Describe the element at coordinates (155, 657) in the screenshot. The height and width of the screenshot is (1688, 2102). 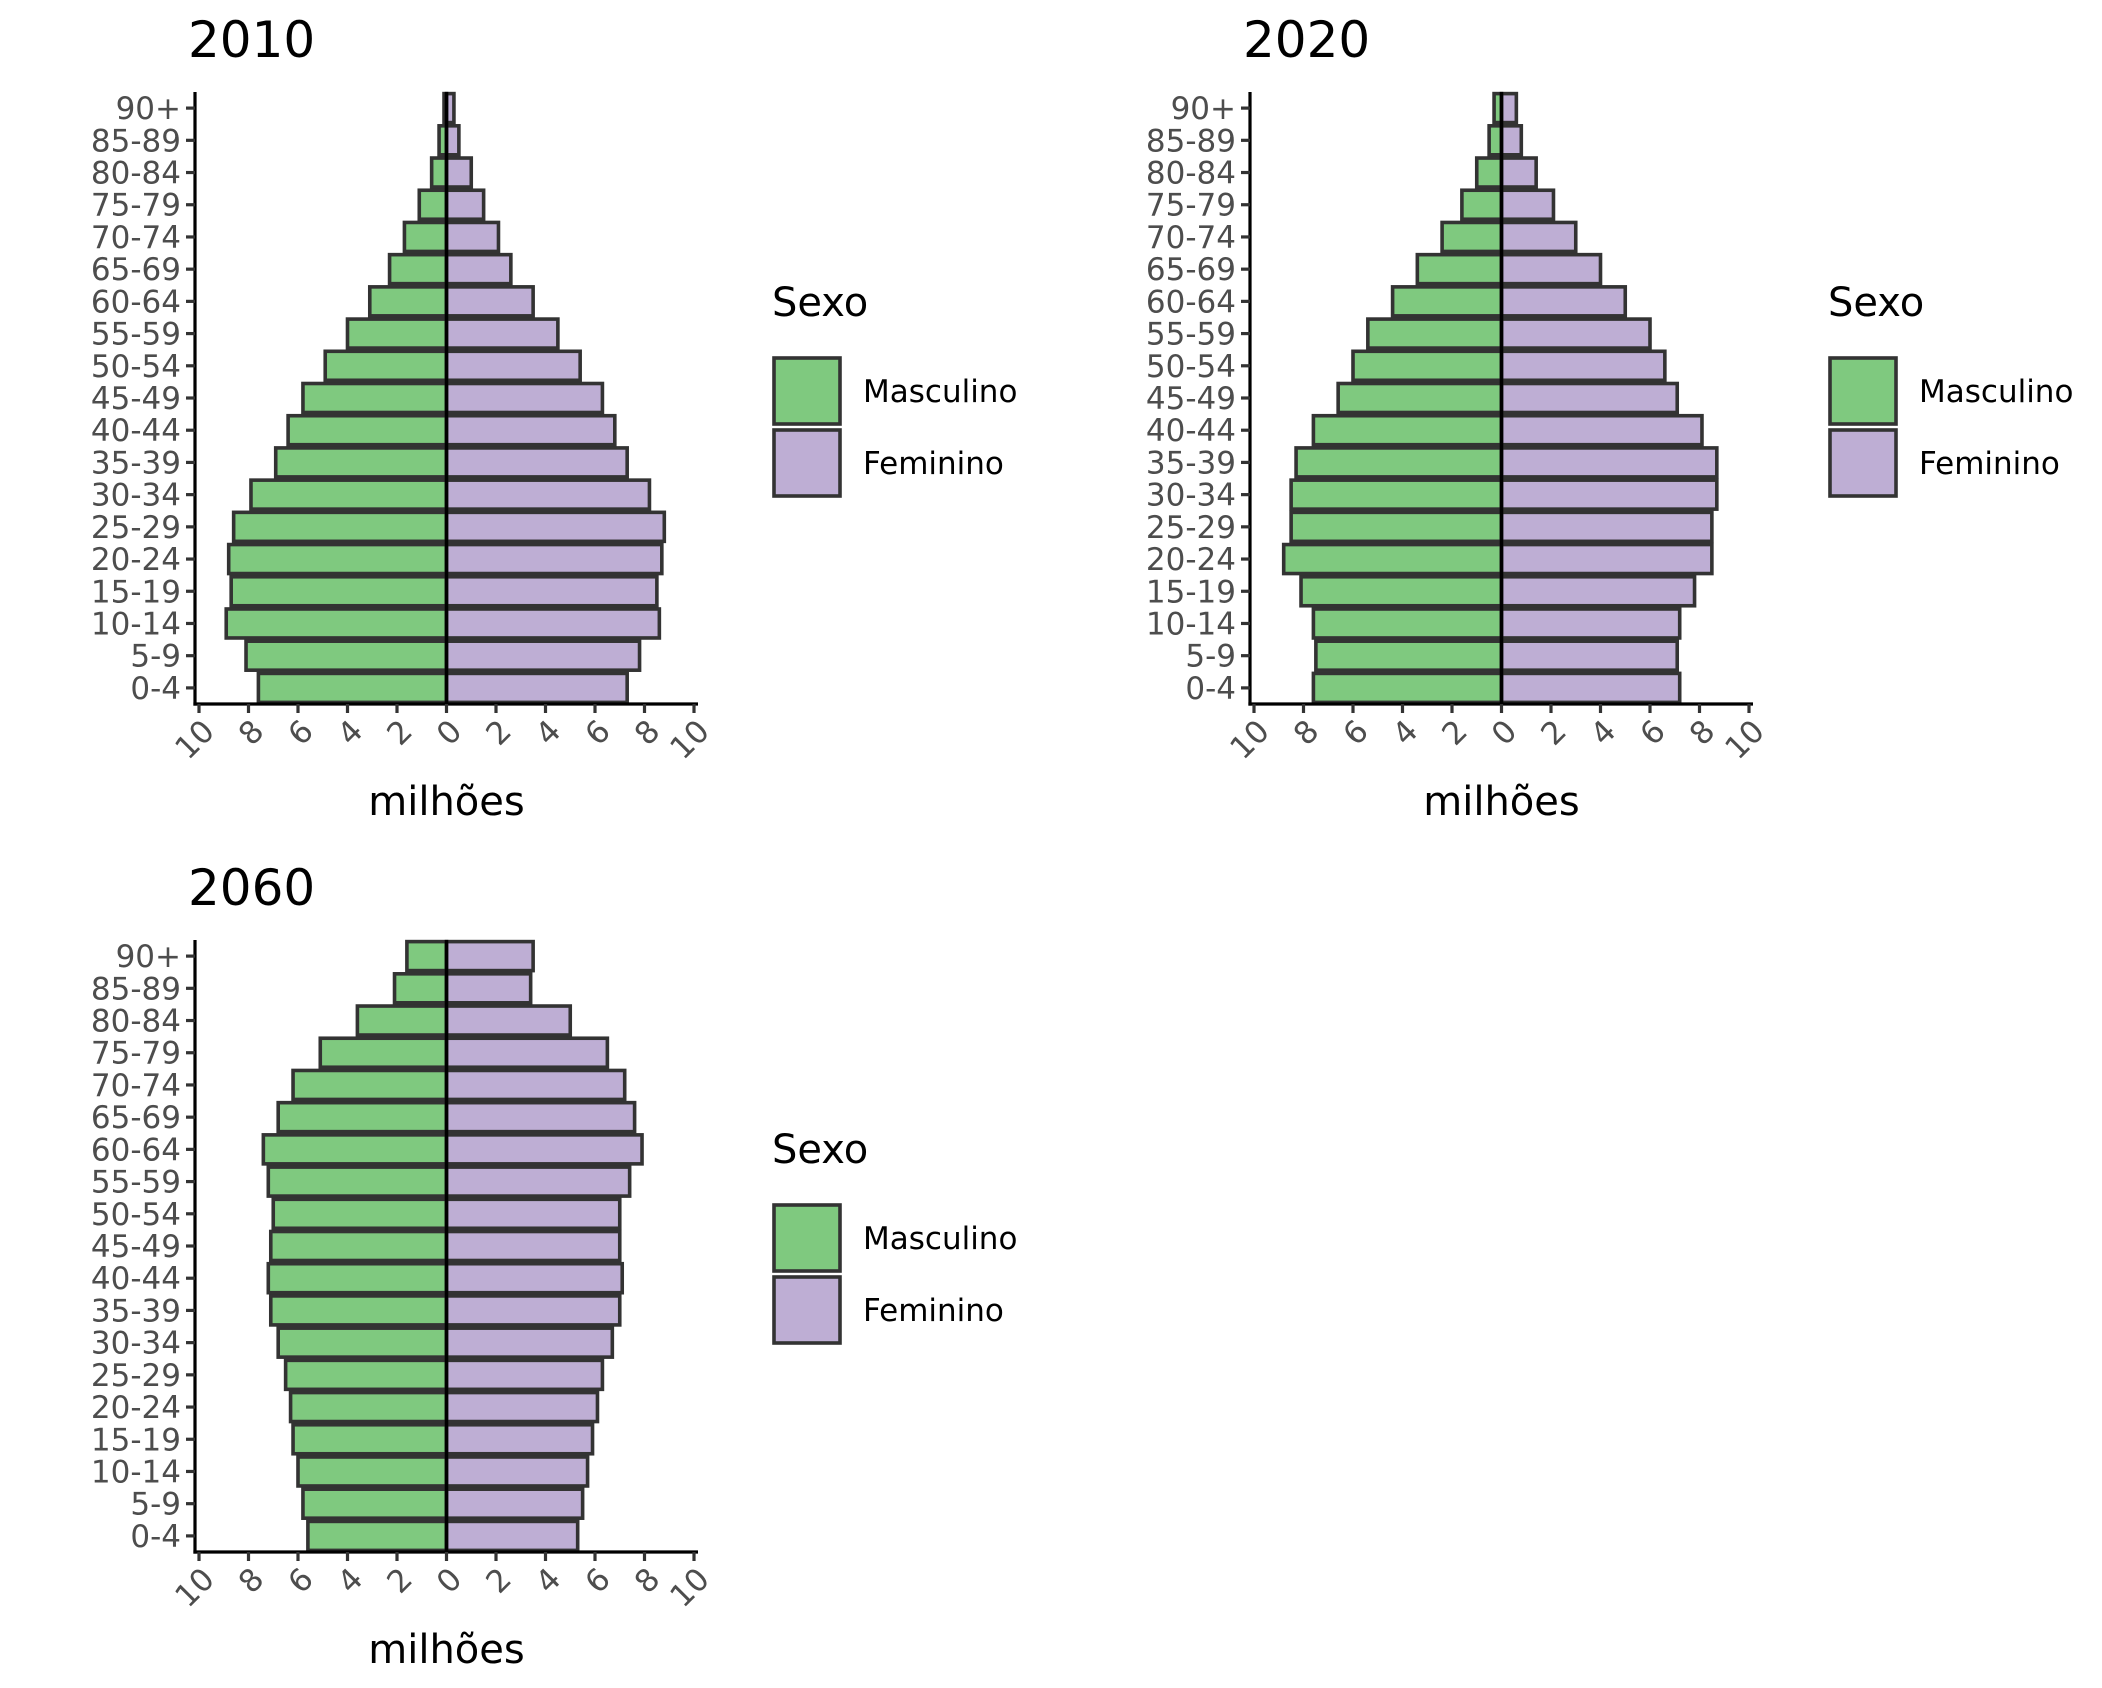
I see `age-group-label: 5-9` at that location.